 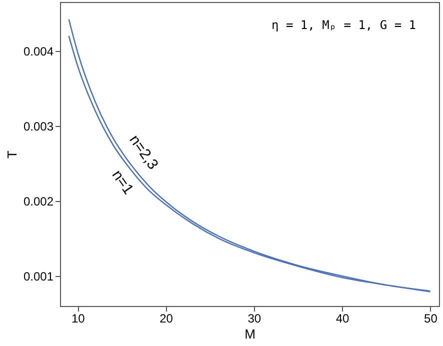 I want to click on y-tick-label: 0.002, so click(x=38, y=201).